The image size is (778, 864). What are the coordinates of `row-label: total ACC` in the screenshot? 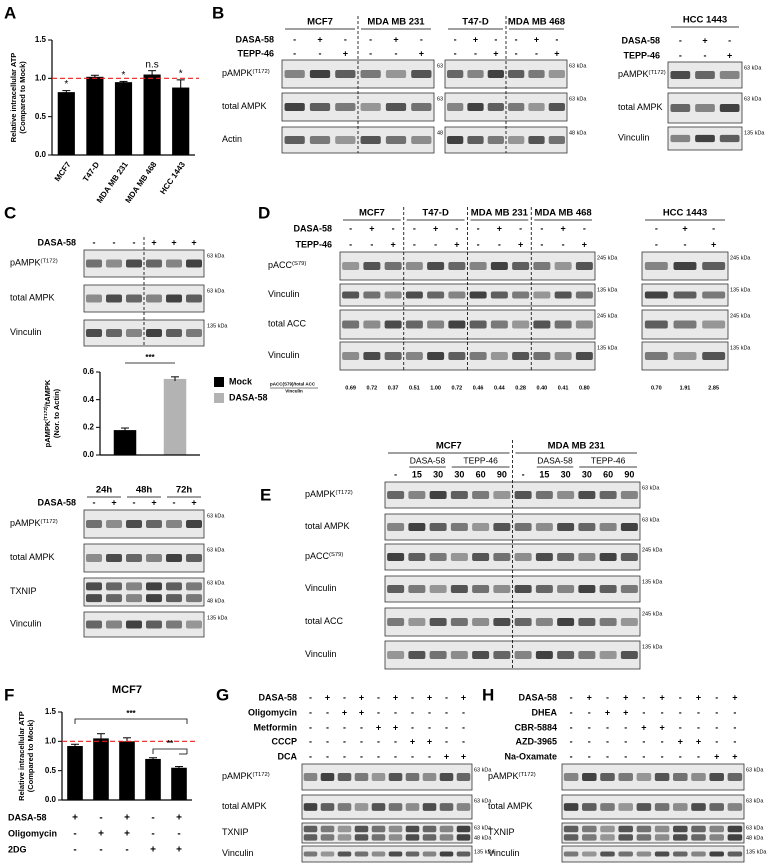 It's located at (287, 324).